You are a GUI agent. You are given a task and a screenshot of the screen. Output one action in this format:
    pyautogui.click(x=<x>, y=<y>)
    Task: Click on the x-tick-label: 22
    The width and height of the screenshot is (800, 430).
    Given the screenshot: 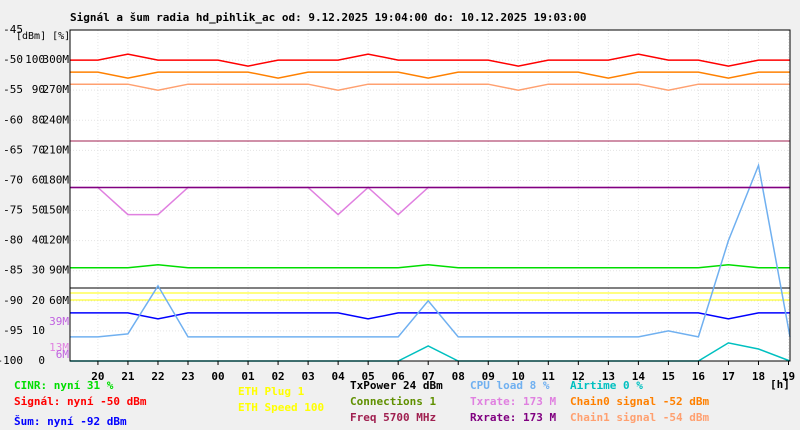 What is the action you would take?
    pyautogui.click(x=157, y=376)
    